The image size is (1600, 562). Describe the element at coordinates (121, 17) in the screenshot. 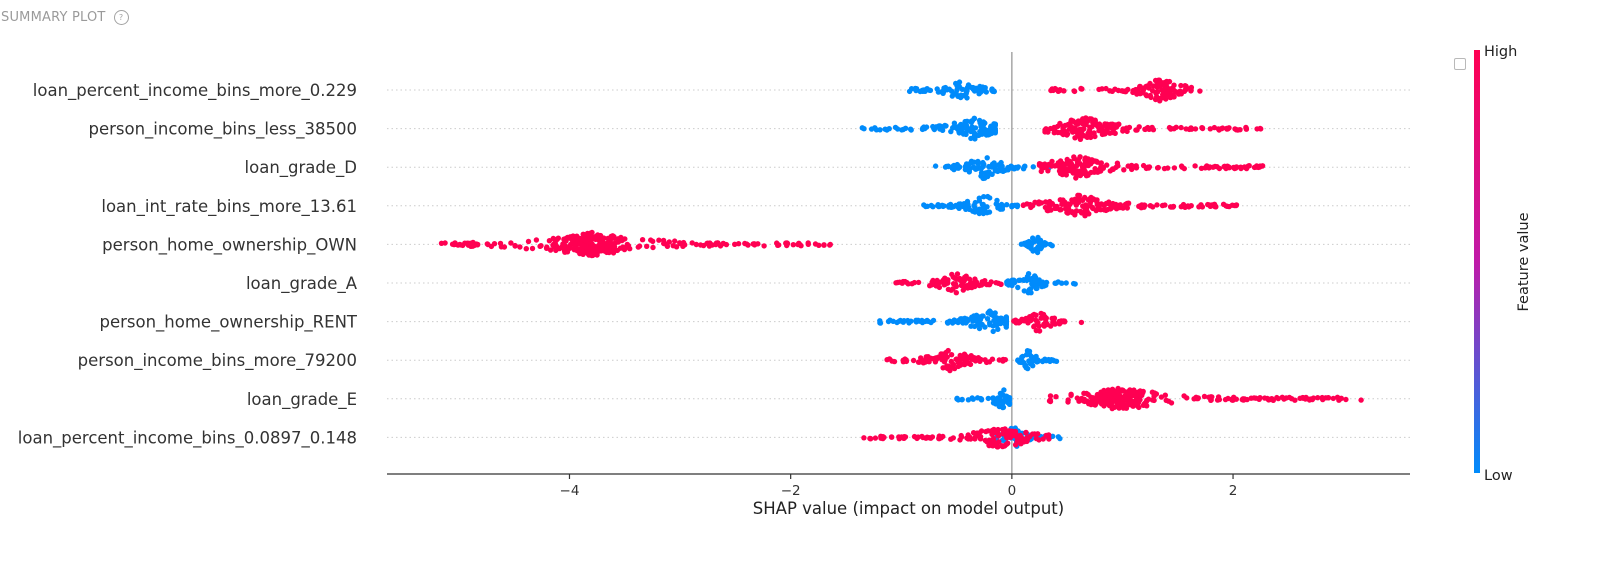

I see `help-icon: ?` at that location.